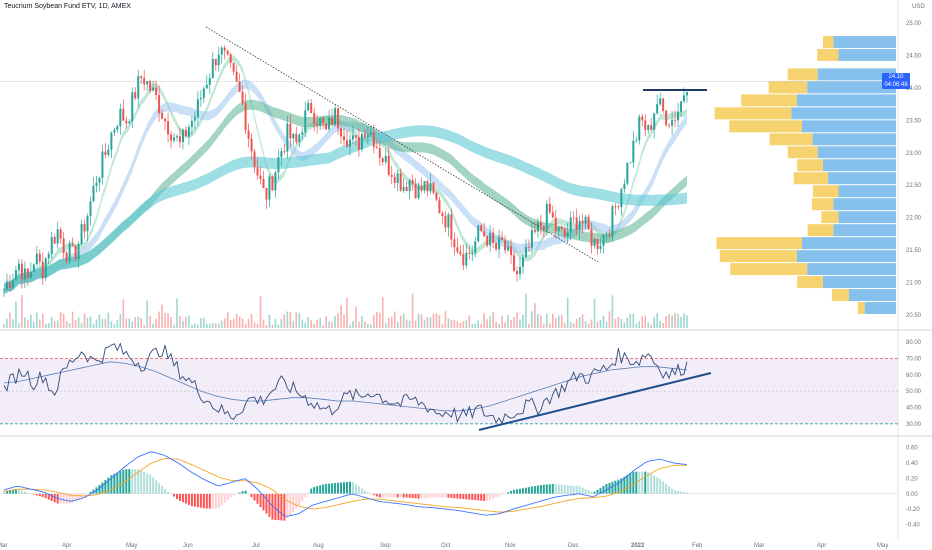 This screenshot has width=932, height=550. I want to click on rsi-axis-tick: 40.00, so click(914, 409).